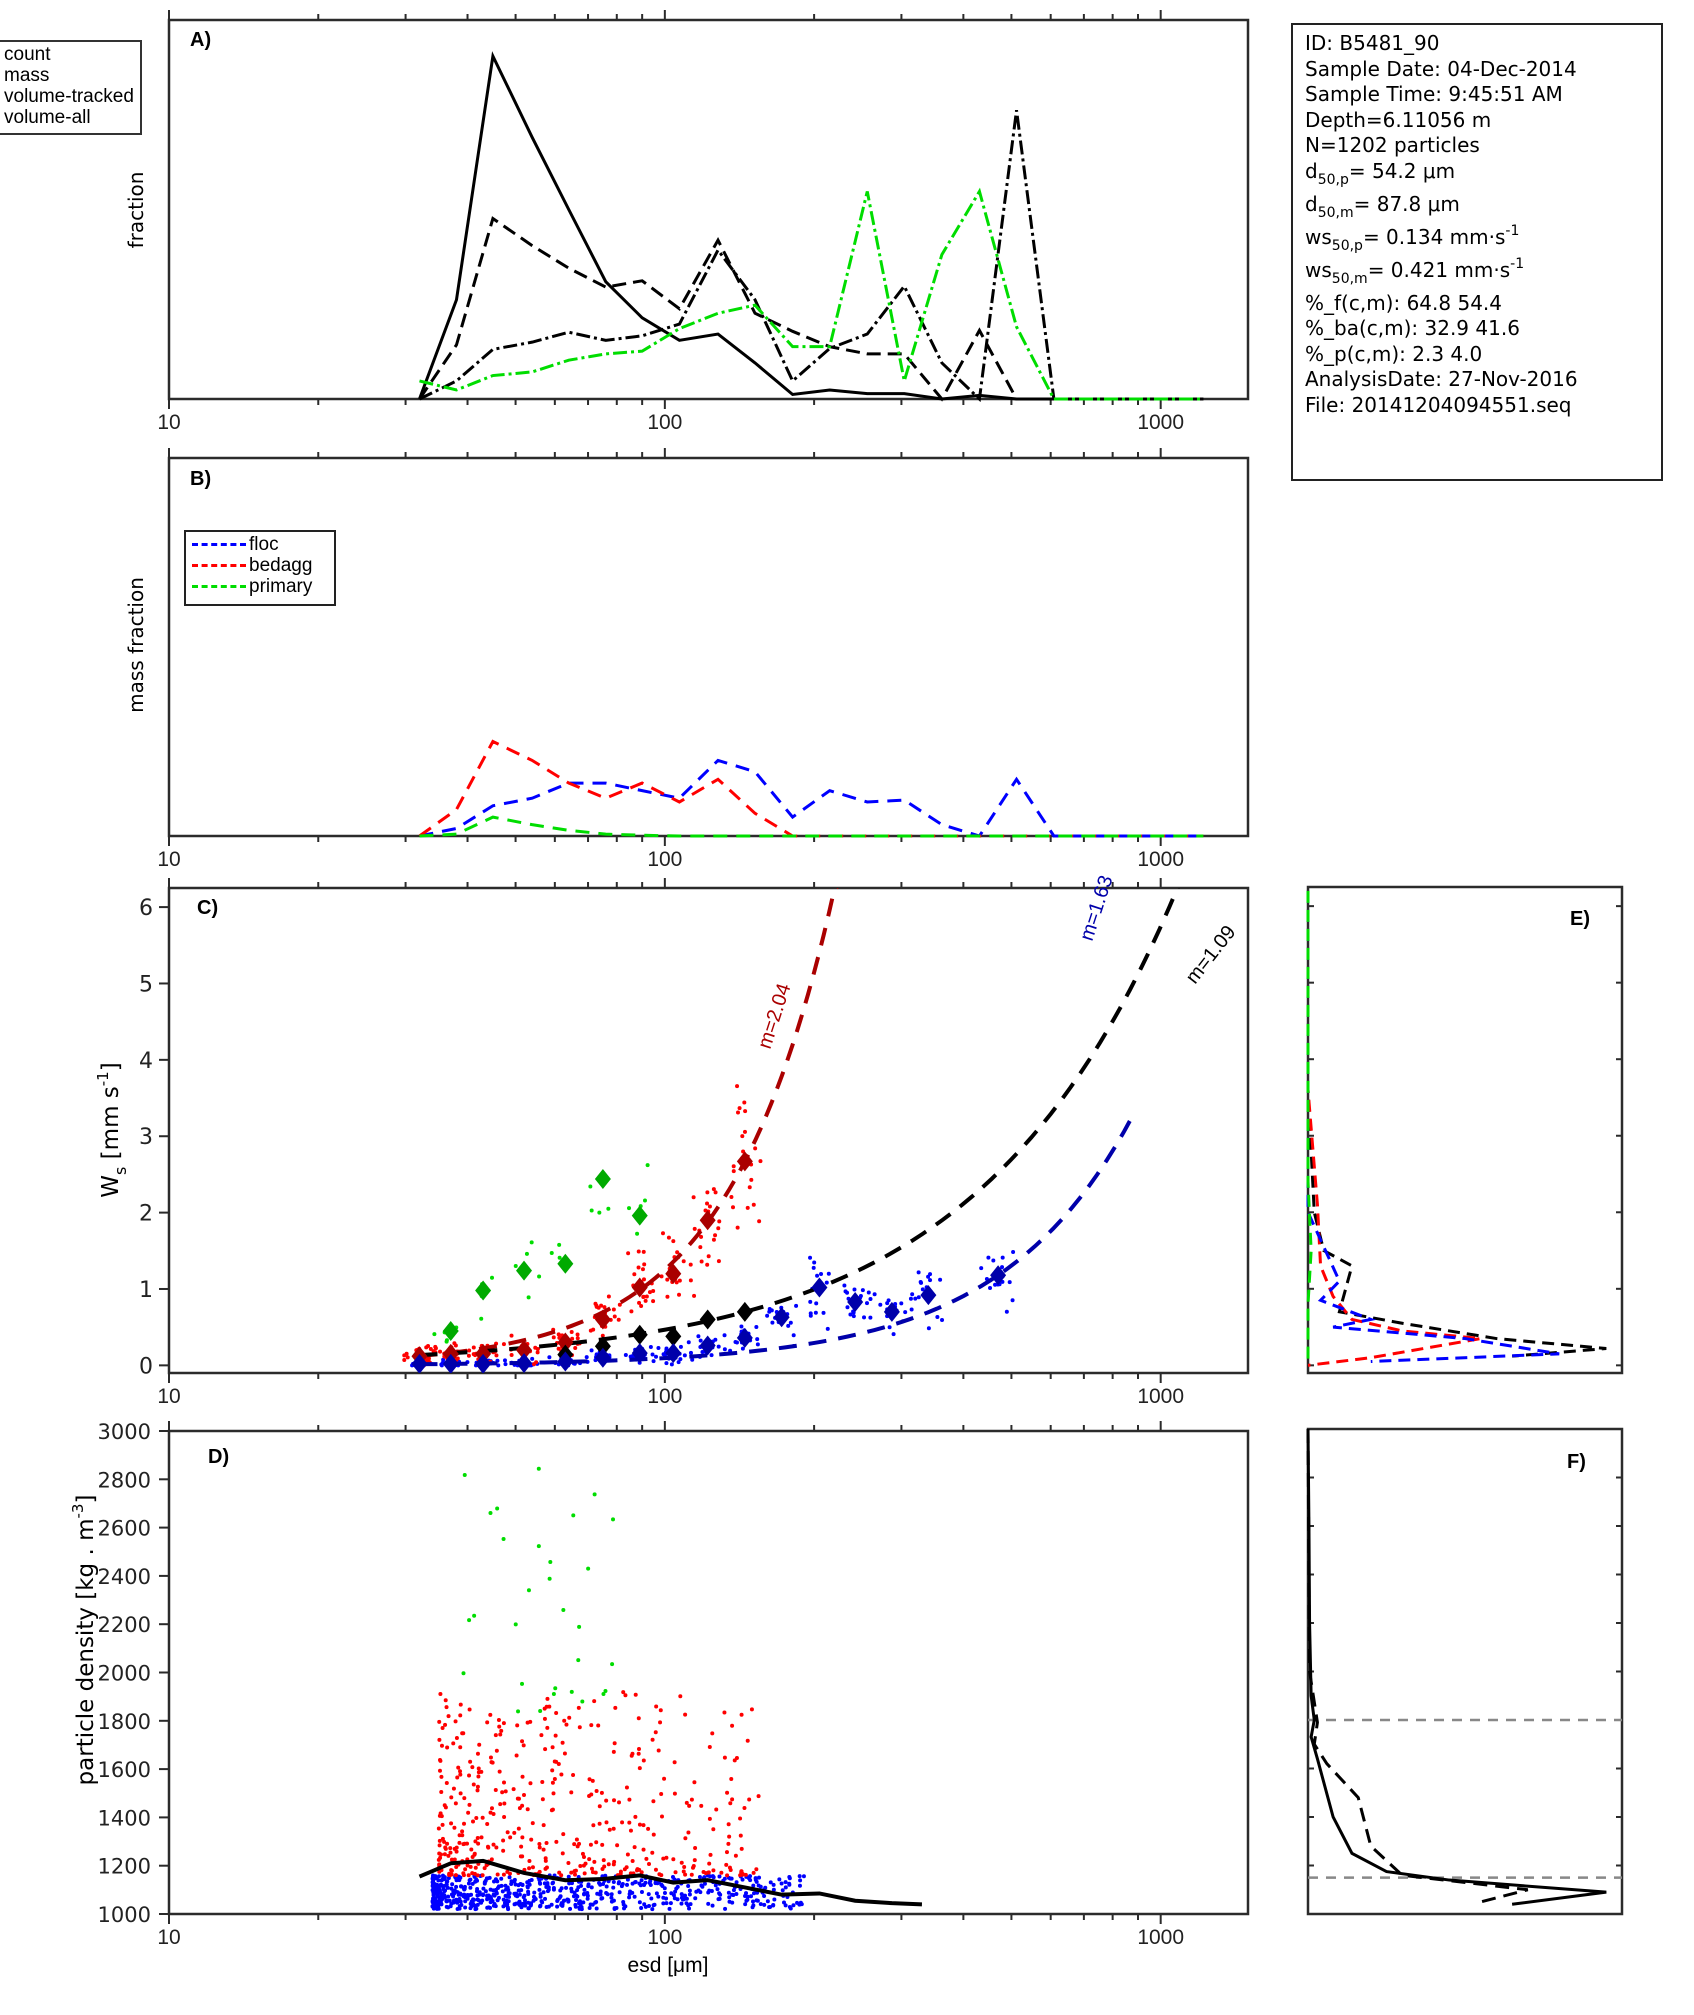  I want to click on density-distribution-dashed, so click(1417, 1666).